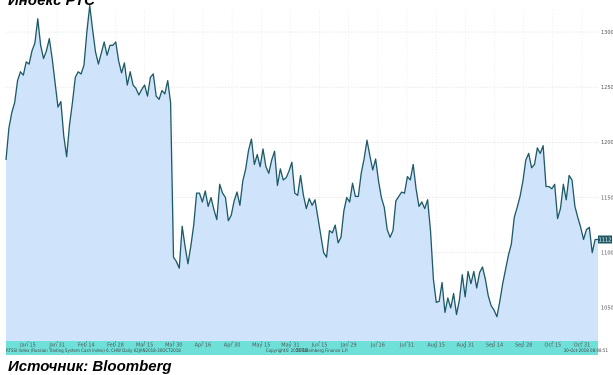  Describe the element at coordinates (607, 88) in the screenshot. I see `y-tick-label: 1250` at that location.